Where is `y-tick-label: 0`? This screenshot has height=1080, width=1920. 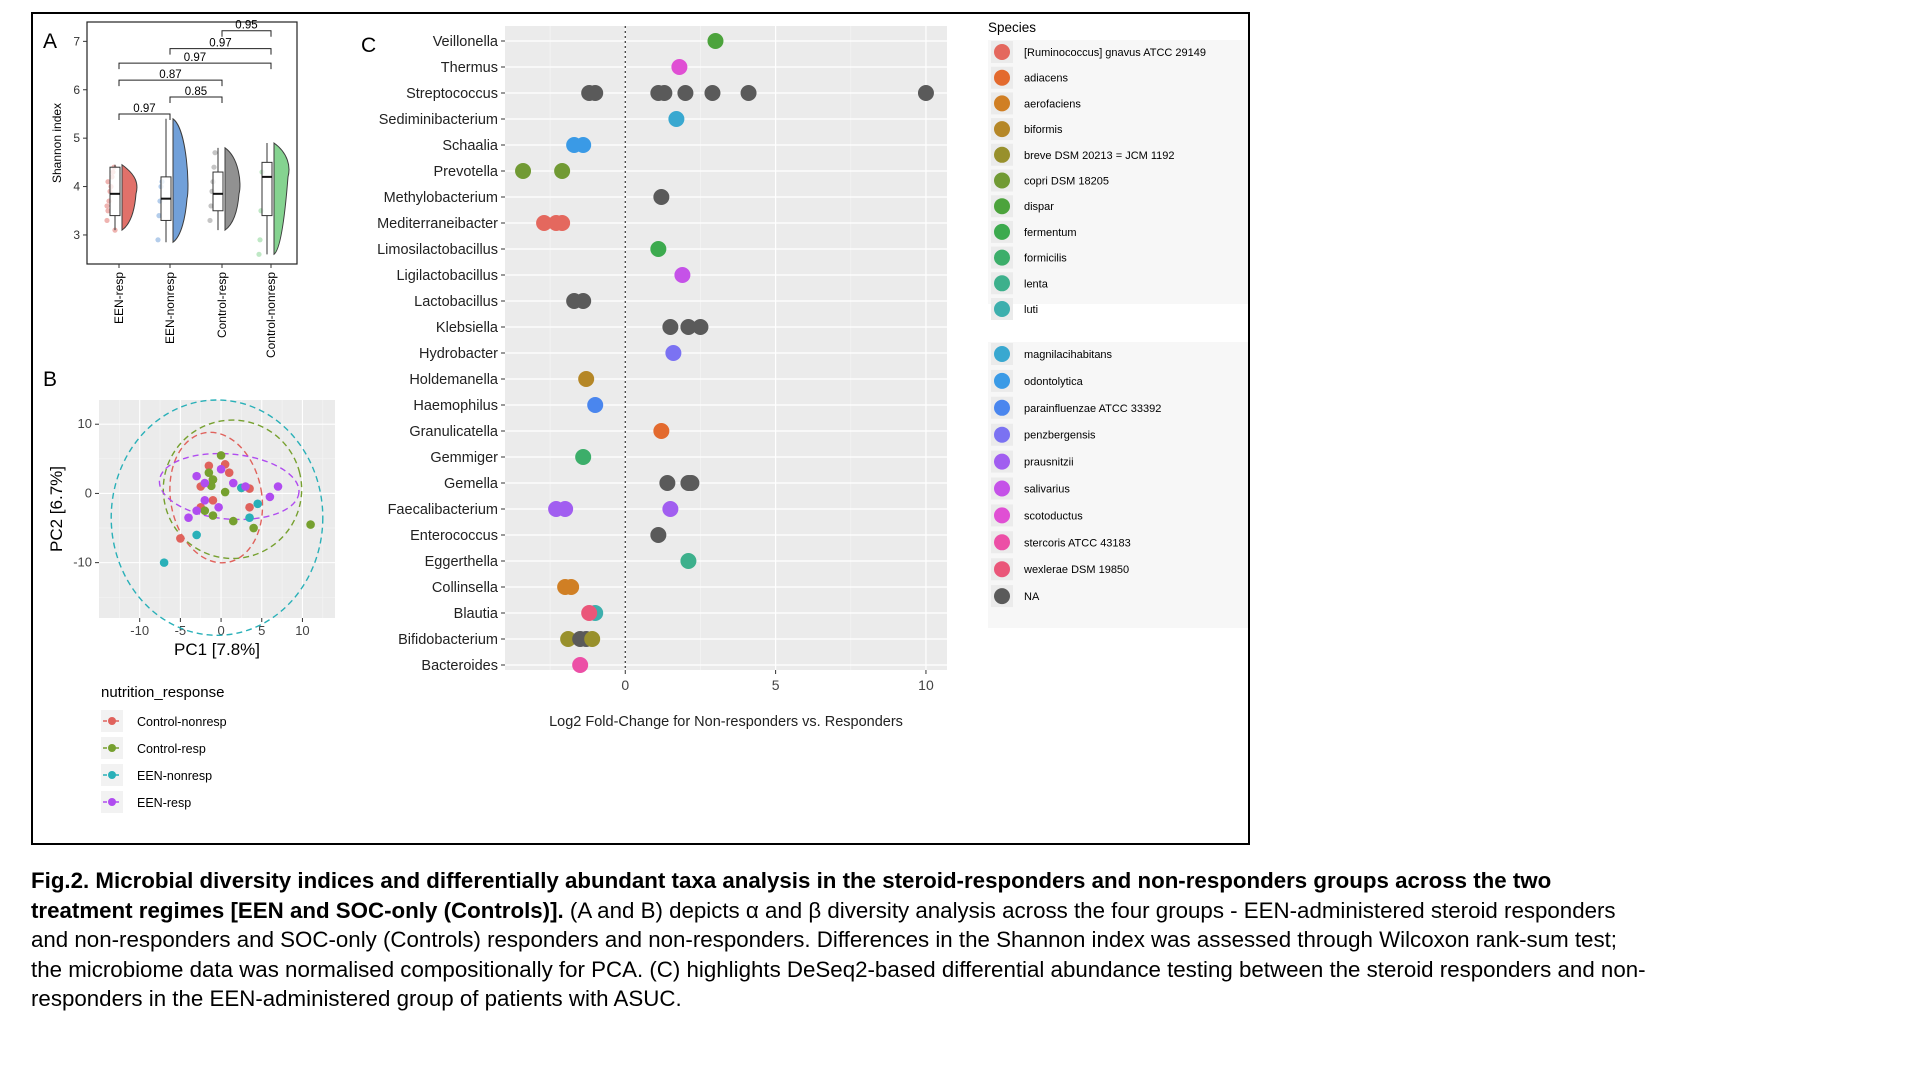
y-tick-label: 0 is located at coordinates (88, 492).